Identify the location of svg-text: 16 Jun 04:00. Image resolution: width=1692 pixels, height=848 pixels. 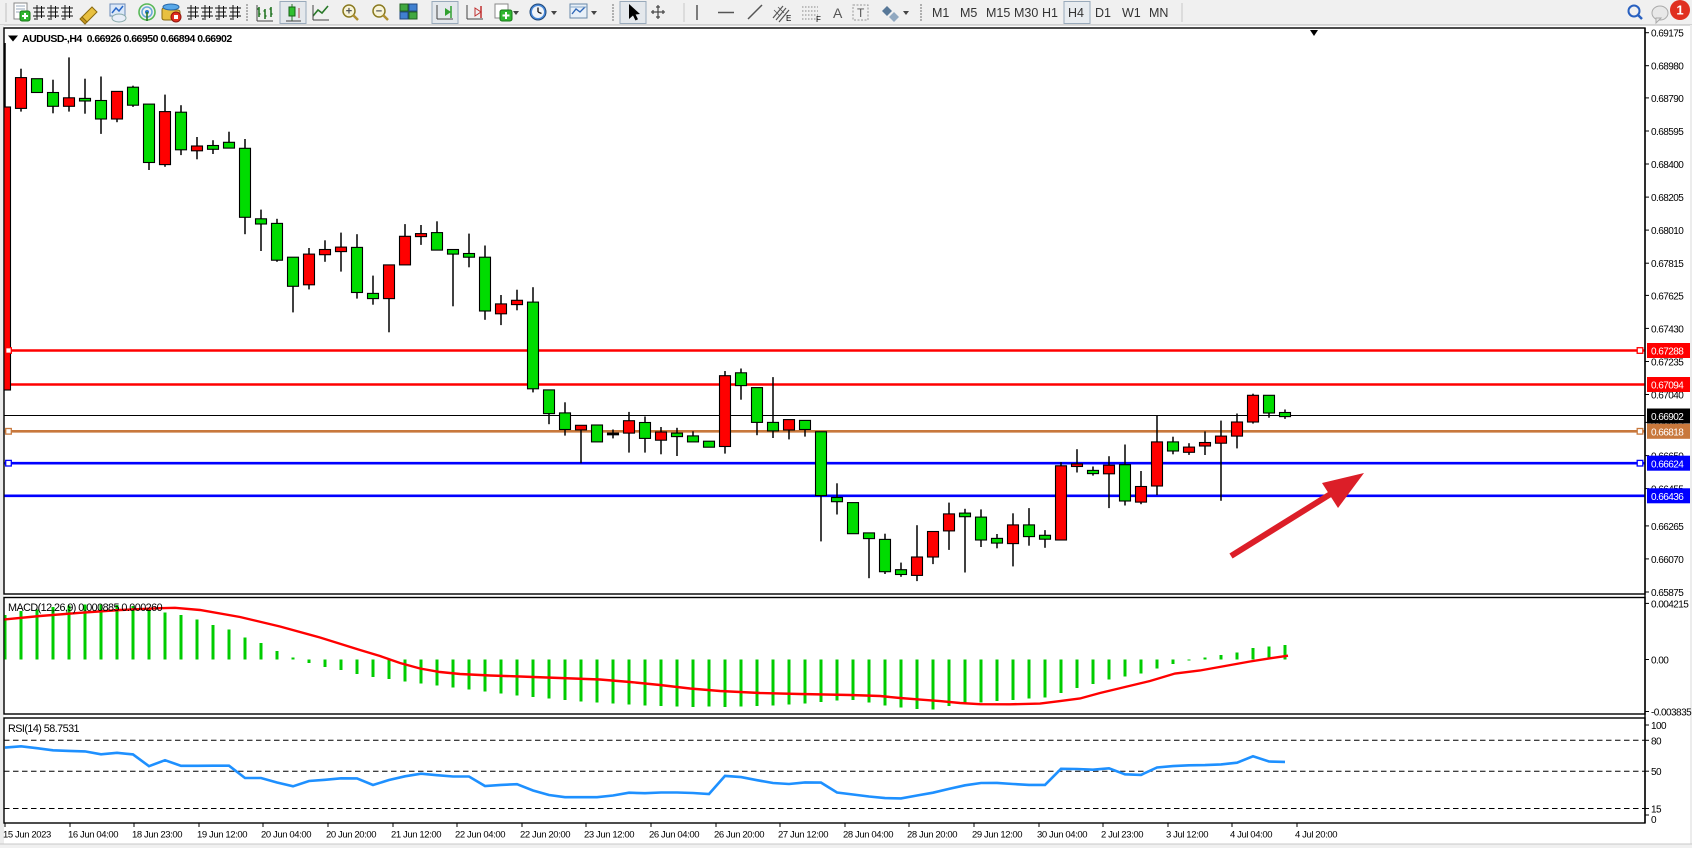
(93, 835).